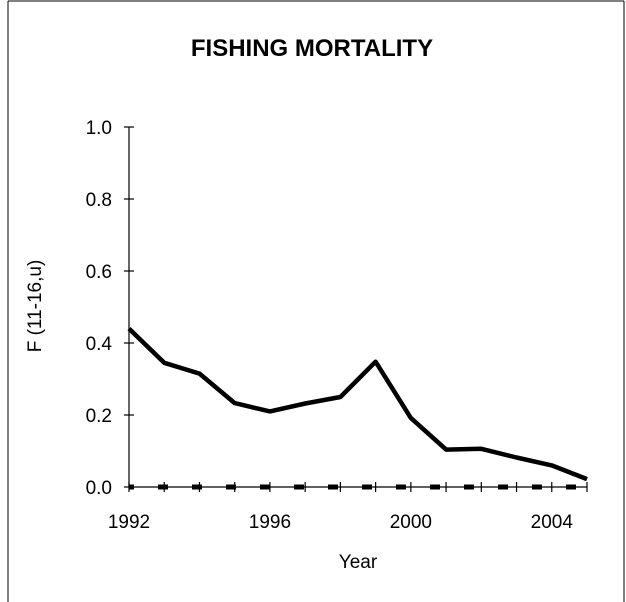  What do you see at coordinates (312, 48) in the screenshot?
I see `chart-title: FISHING MORTALITY` at bounding box center [312, 48].